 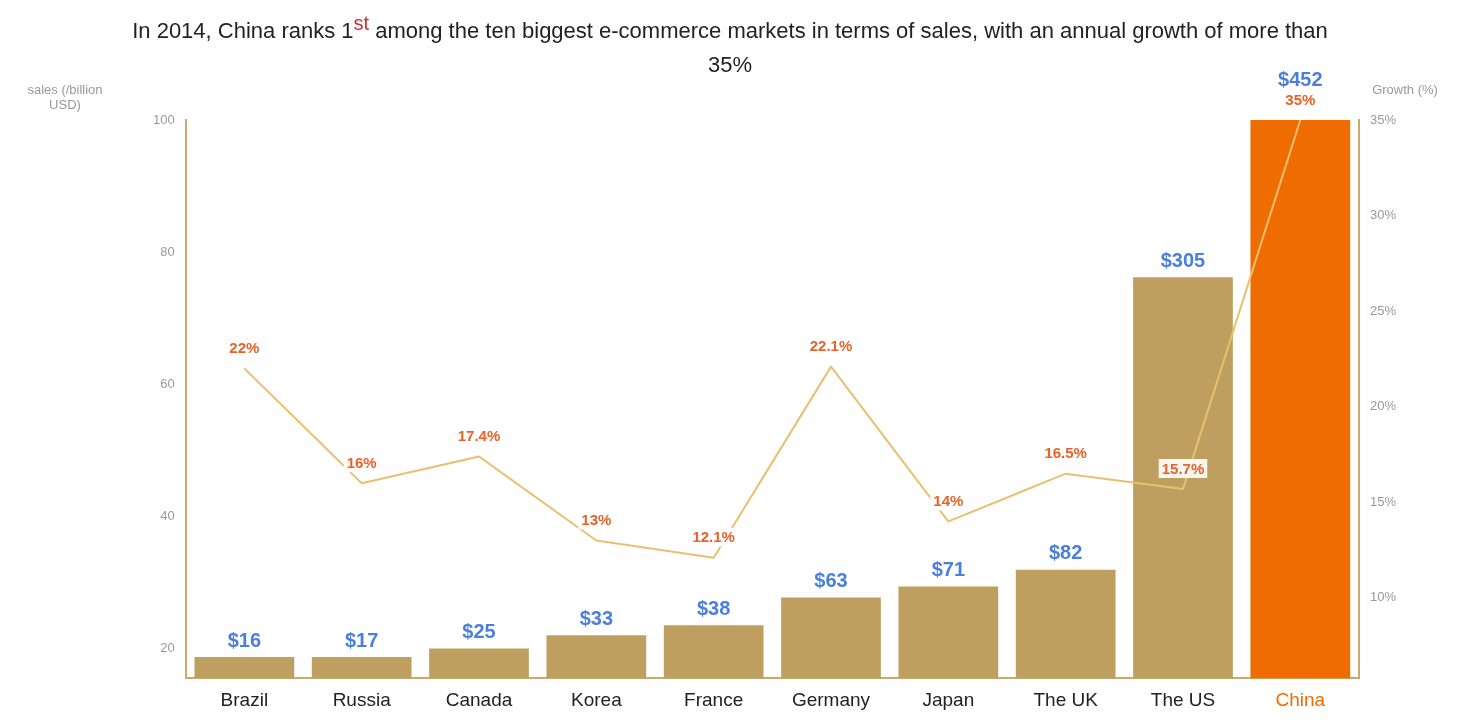 I want to click on x-tick-label: The US, so click(x=1183, y=699).